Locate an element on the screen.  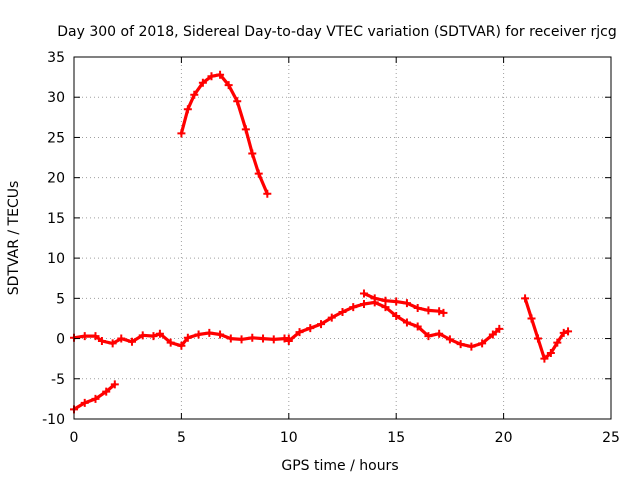
y-tick-label: 35 is located at coordinates (56, 58).